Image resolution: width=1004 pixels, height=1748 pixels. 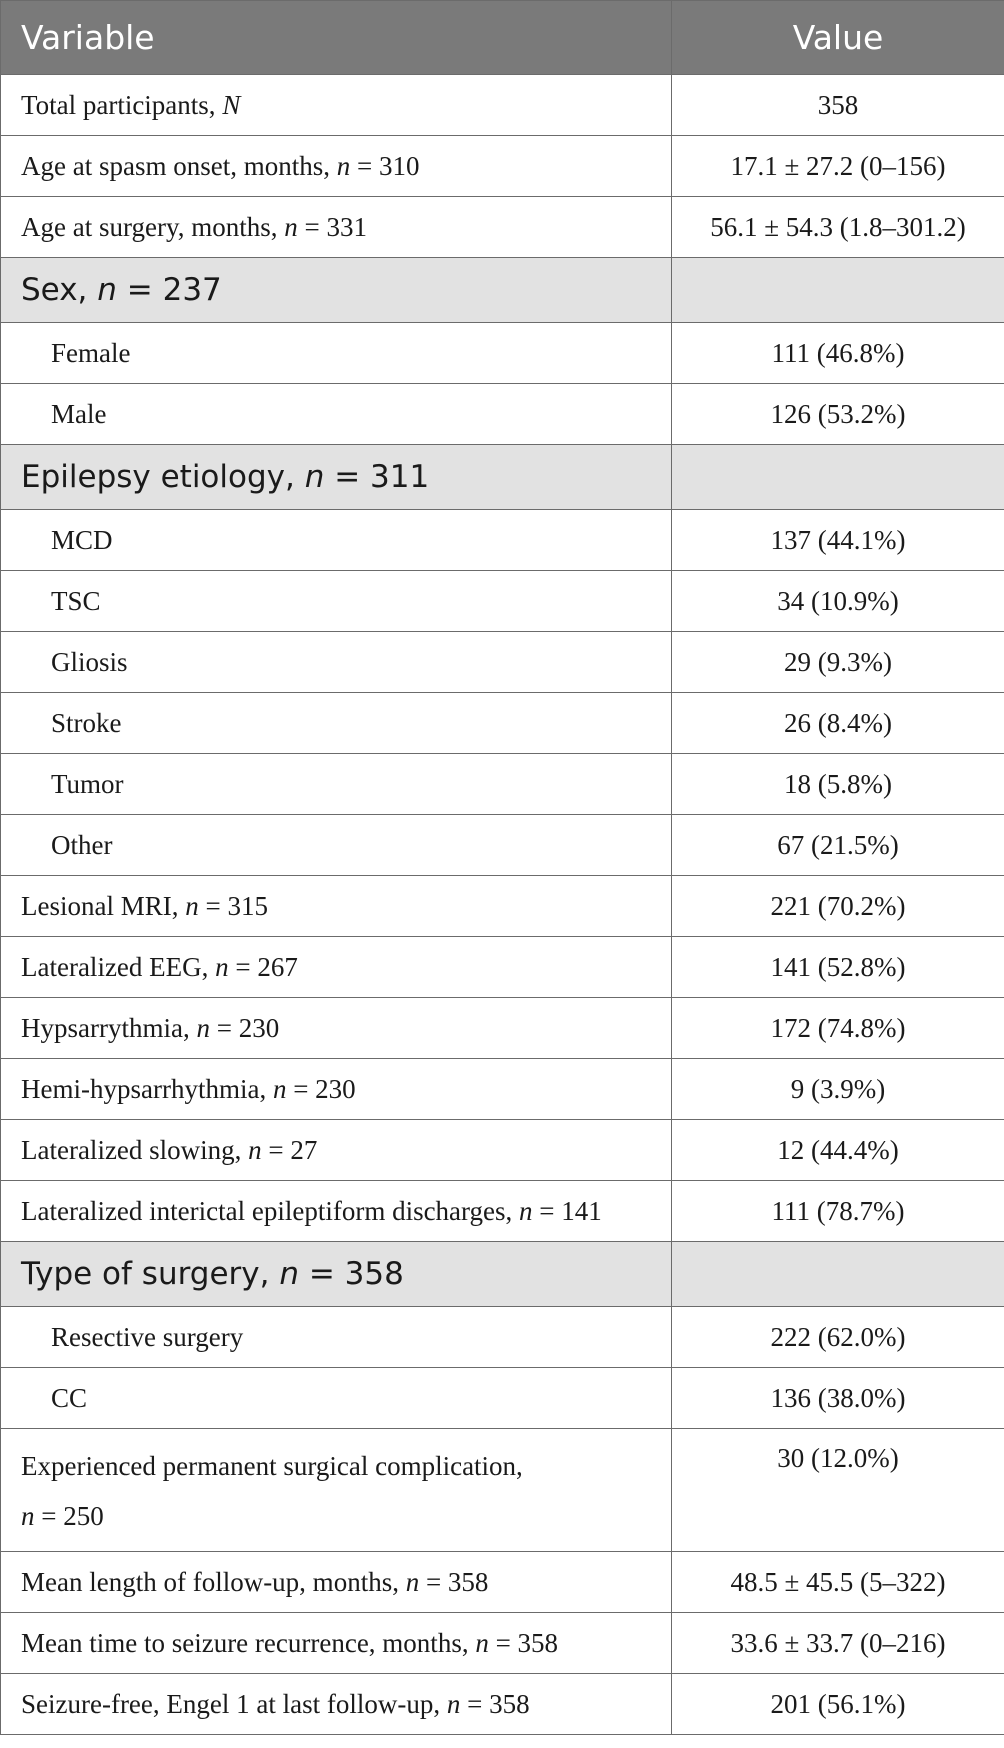 I want to click on row-value: 30 (12.0%), so click(x=837, y=1490).